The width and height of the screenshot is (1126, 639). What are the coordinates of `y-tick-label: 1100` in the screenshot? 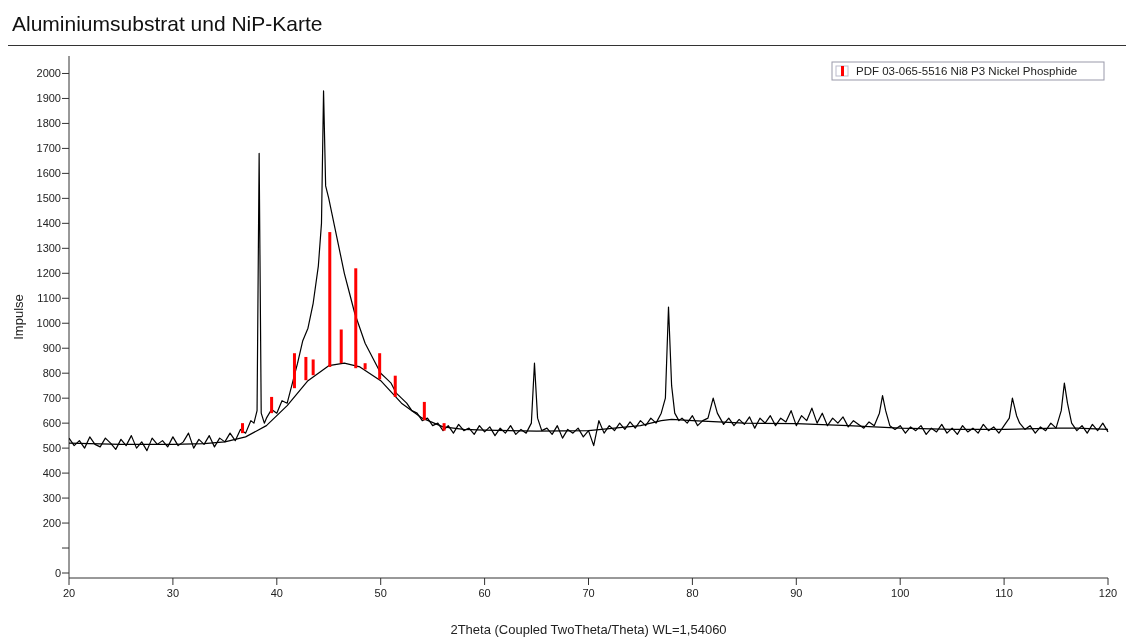 It's located at (49, 298).